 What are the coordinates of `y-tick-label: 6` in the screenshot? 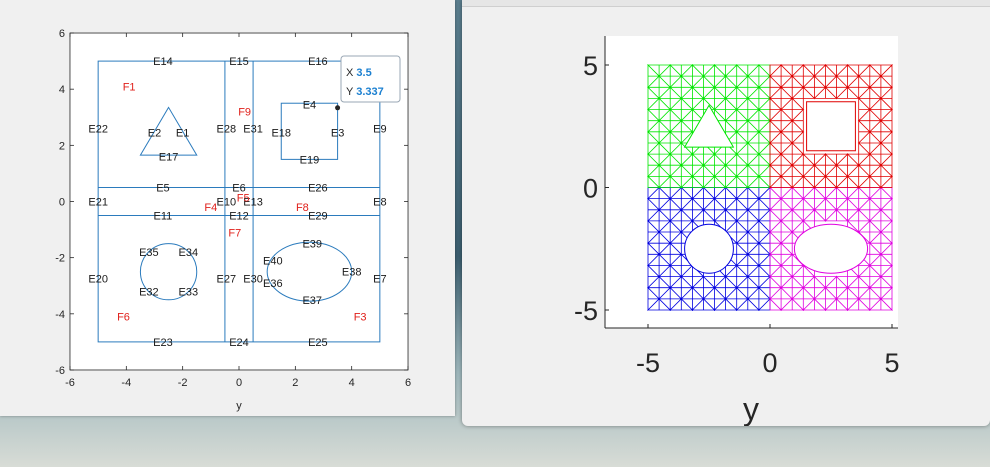 It's located at (62, 34).